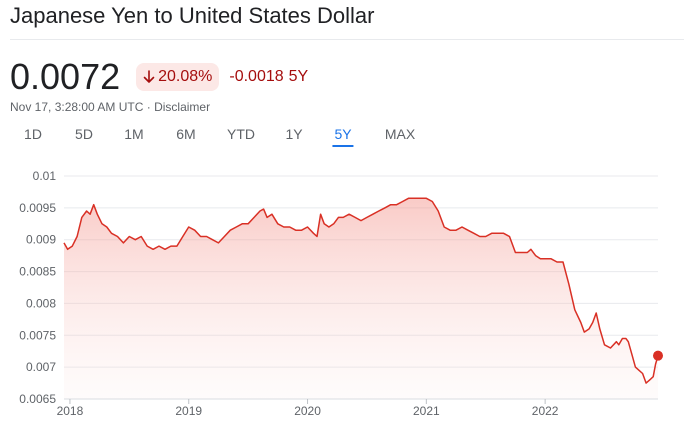 This screenshot has width=684, height=435. I want to click on page-title: Japanese Yen to United States Dollar, so click(192, 15).